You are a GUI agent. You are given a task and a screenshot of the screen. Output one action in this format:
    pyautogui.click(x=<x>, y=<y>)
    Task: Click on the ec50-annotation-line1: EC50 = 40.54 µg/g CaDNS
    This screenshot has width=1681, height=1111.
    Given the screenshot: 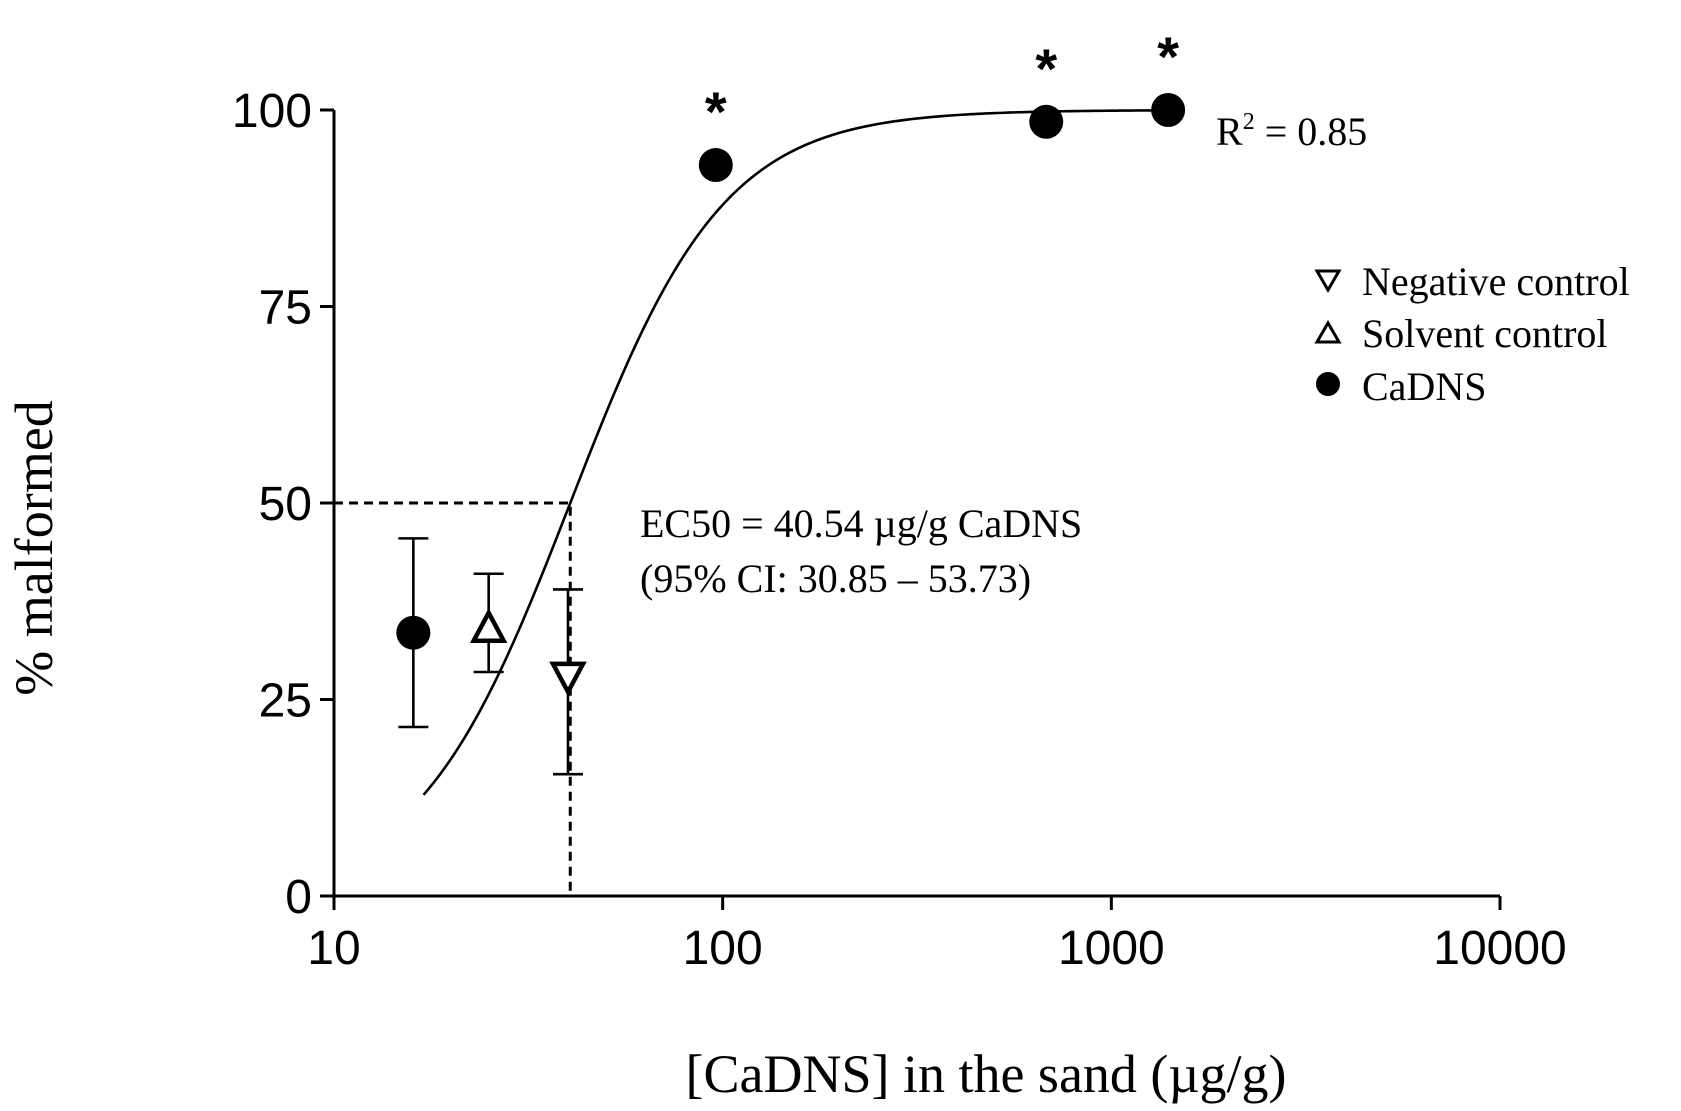 What is the action you would take?
    pyautogui.click(x=861, y=523)
    